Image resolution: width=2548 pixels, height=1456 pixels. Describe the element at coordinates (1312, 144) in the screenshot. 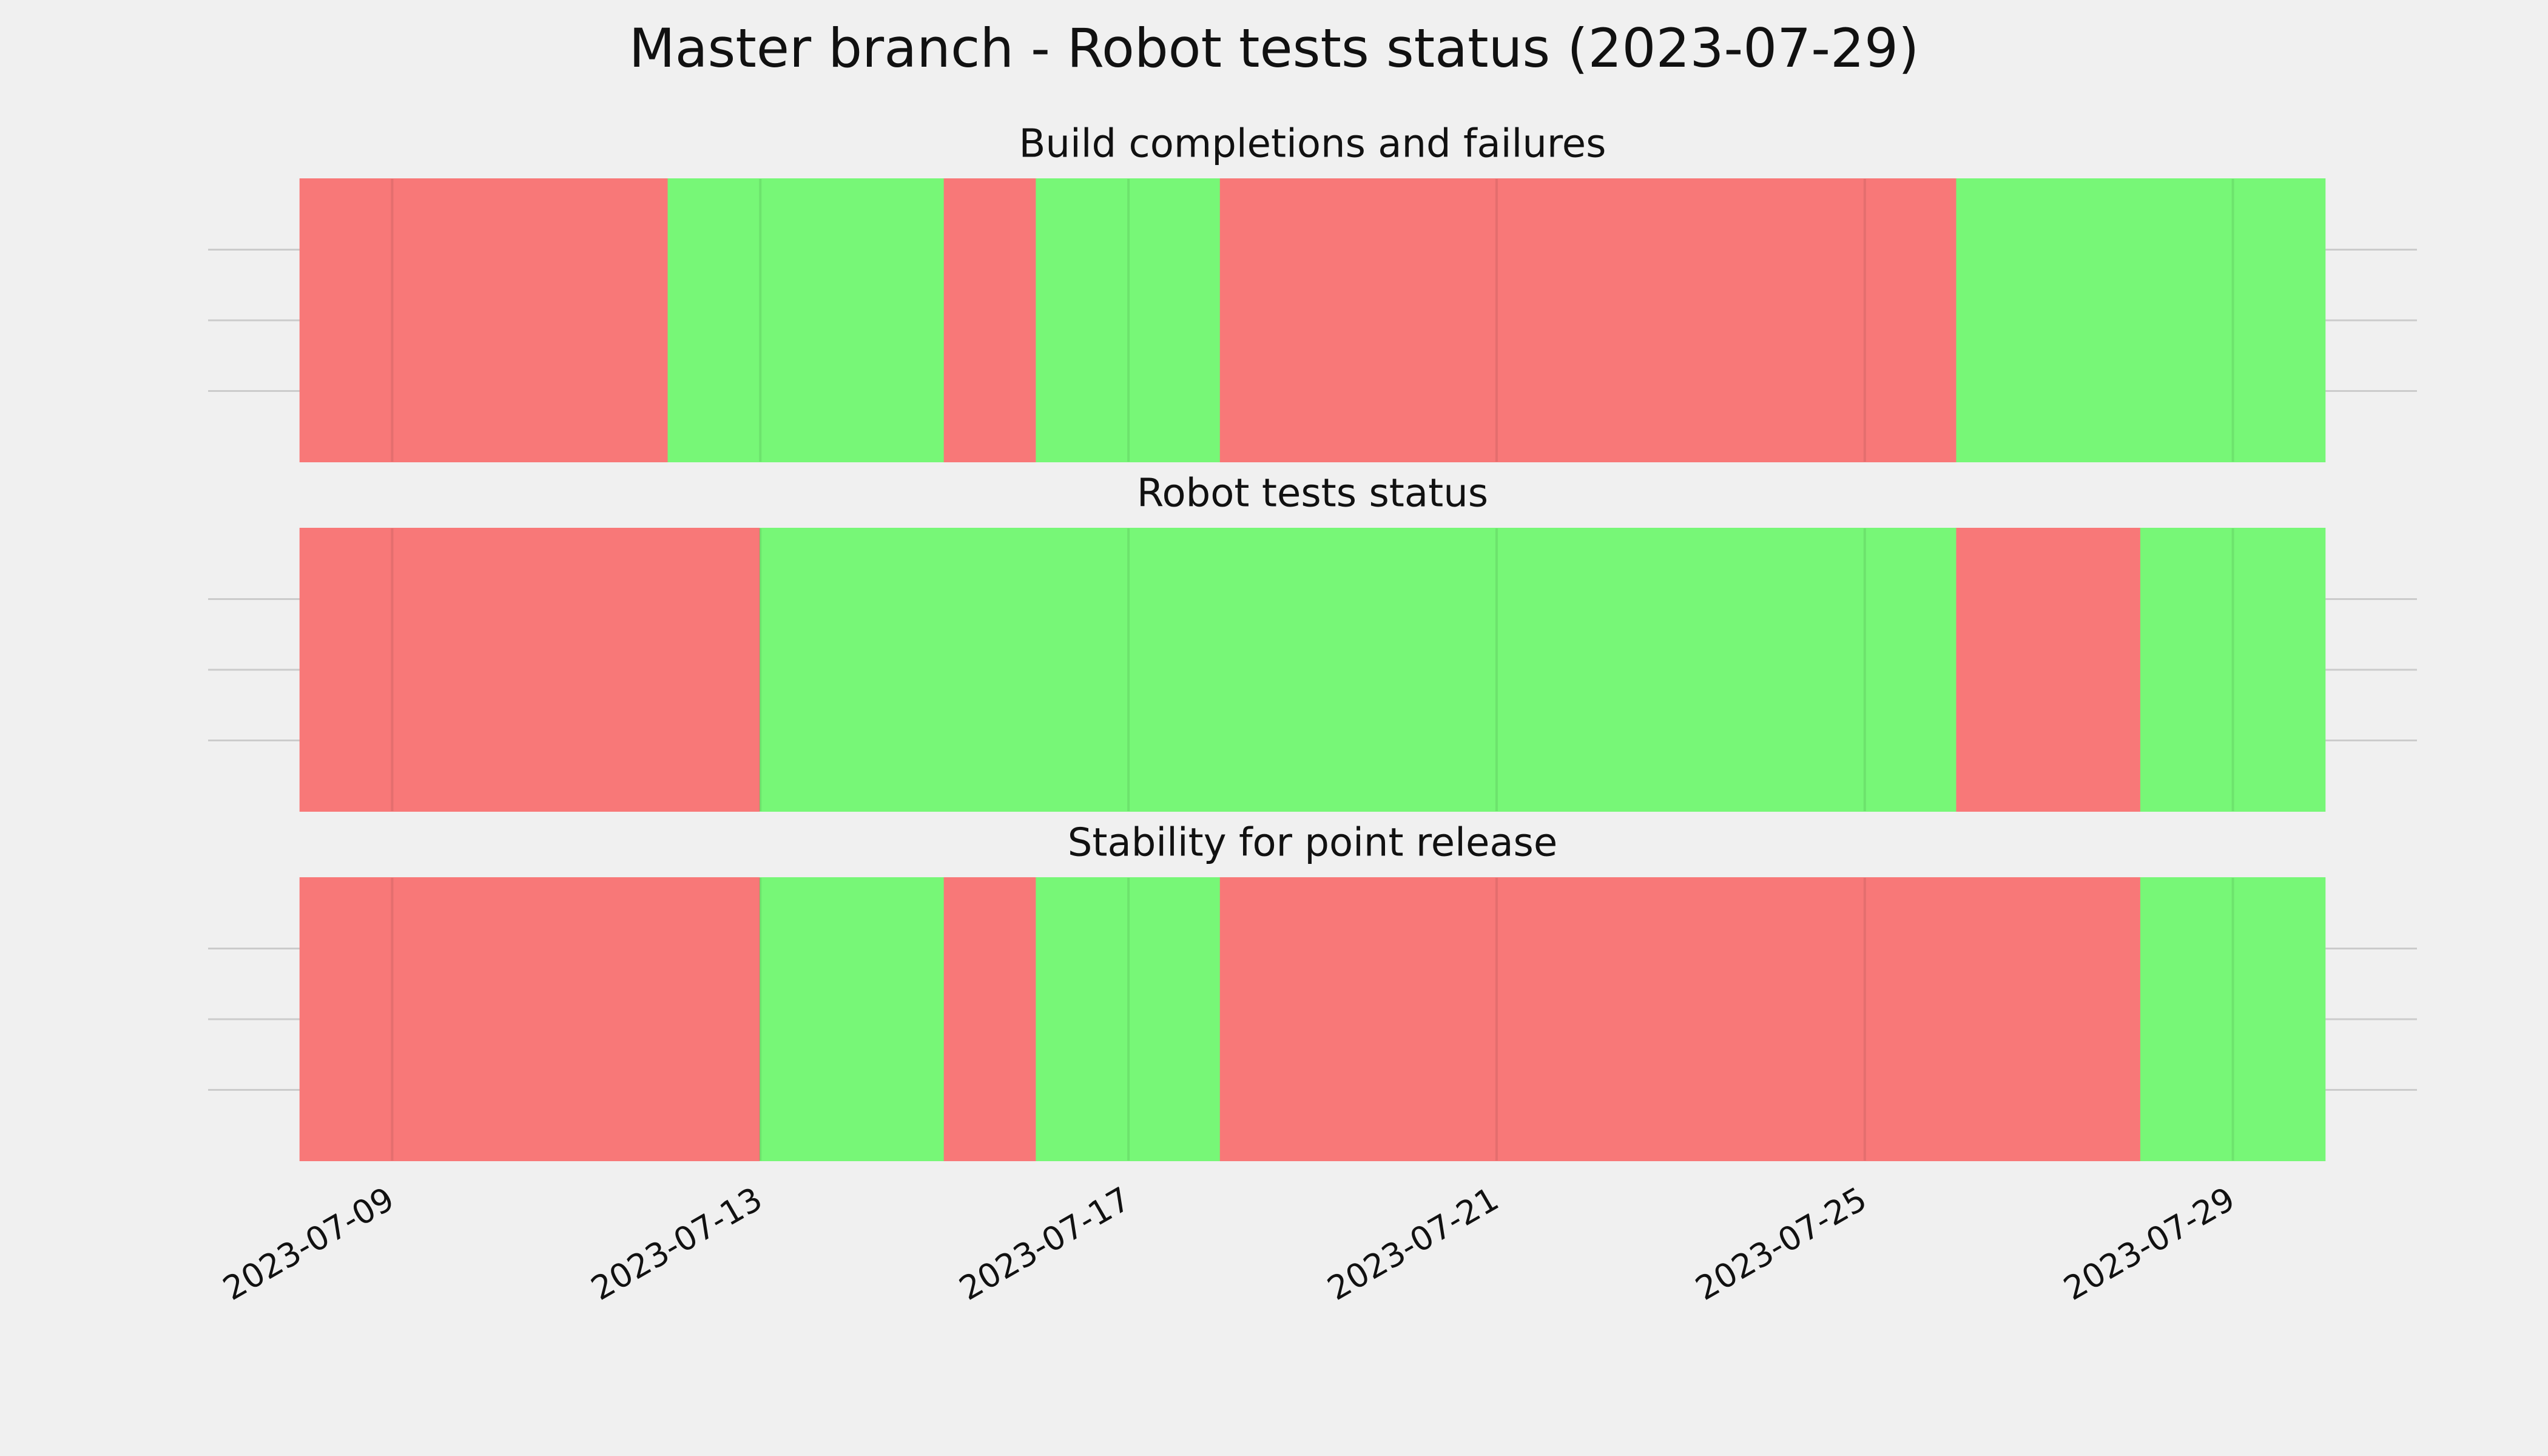

I see `panel-title: Build completions and failures` at that location.